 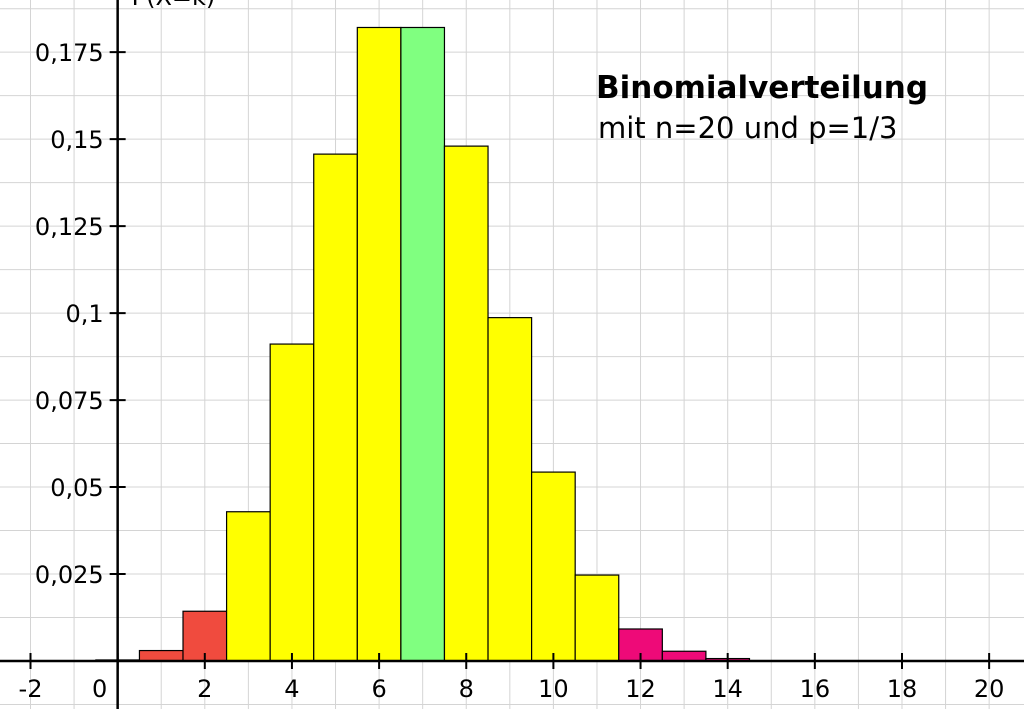 What do you see at coordinates (84, 314) in the screenshot?
I see `y-tick-label: 0,1` at bounding box center [84, 314].